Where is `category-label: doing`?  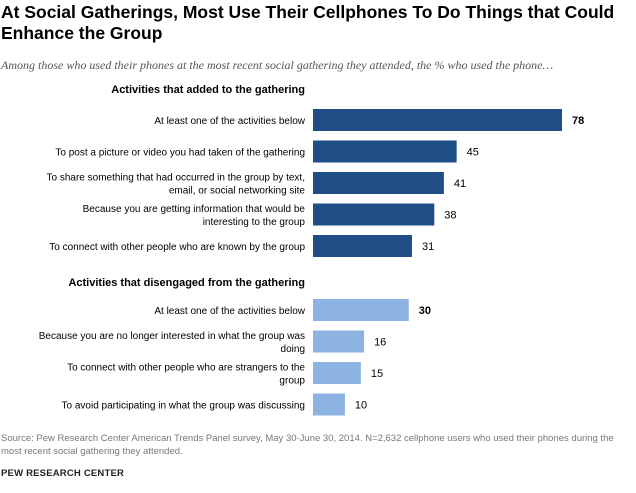 category-label: doing is located at coordinates (293, 349).